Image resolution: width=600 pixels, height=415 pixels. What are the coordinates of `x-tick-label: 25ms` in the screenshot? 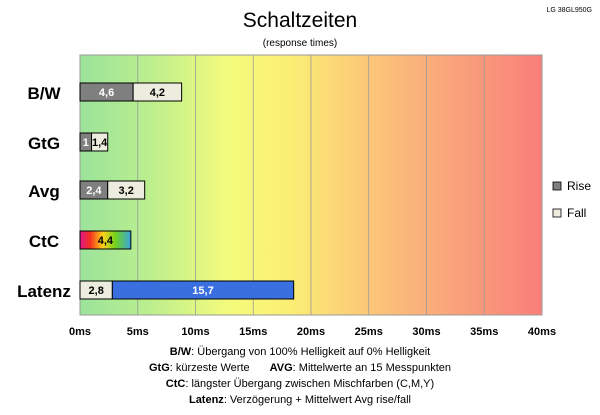 It's located at (369, 332).